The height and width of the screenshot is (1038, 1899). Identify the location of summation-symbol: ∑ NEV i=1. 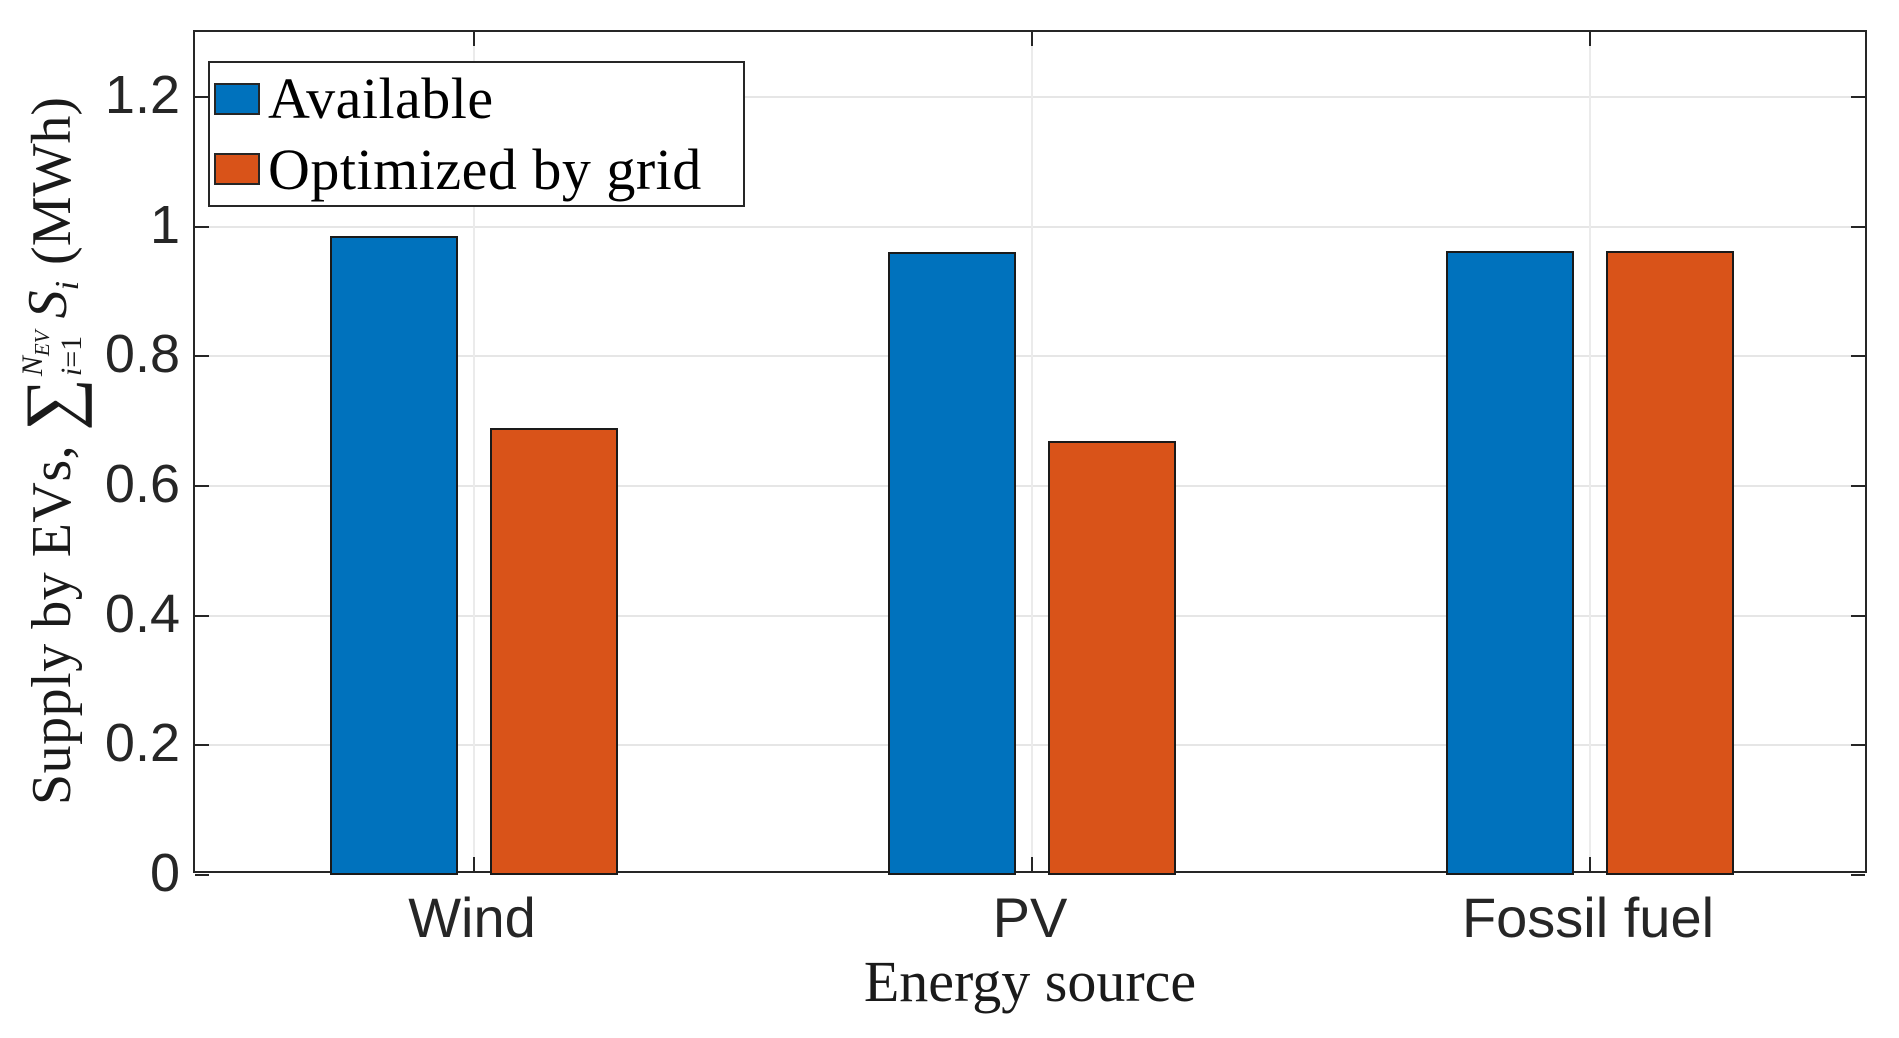
(52, 380).